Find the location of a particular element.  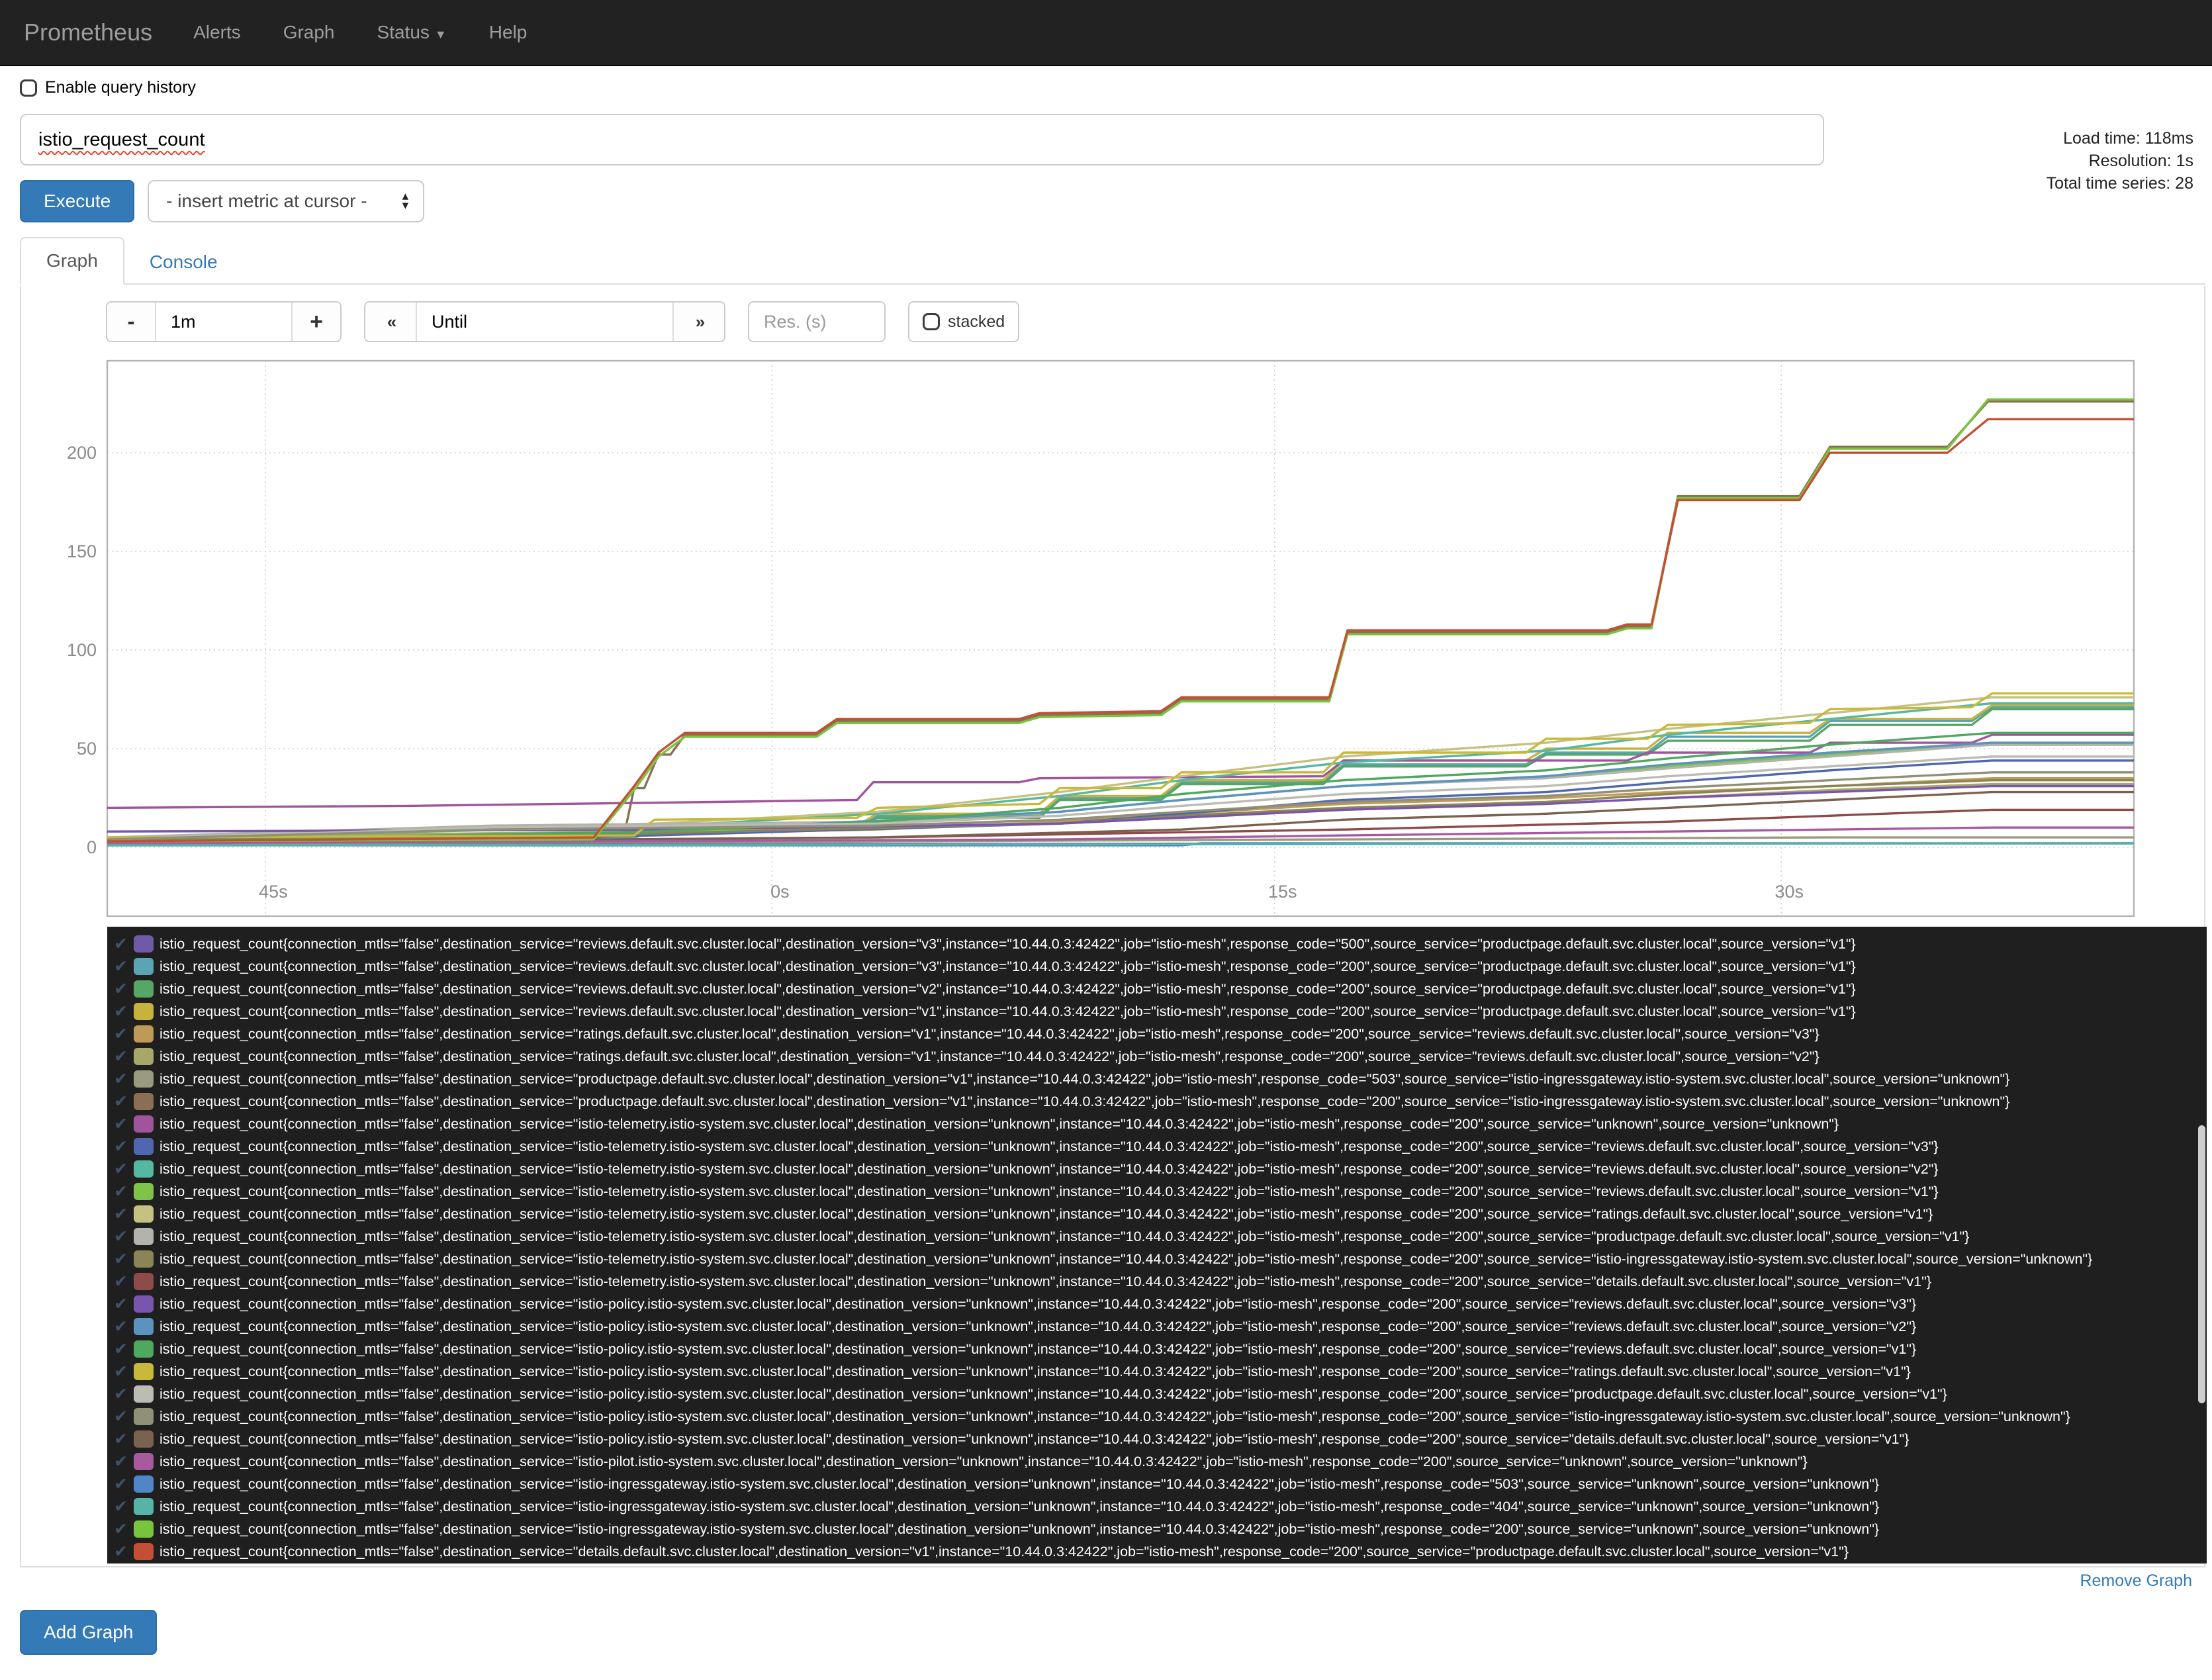

range-increase-button: + is located at coordinates (316, 322).